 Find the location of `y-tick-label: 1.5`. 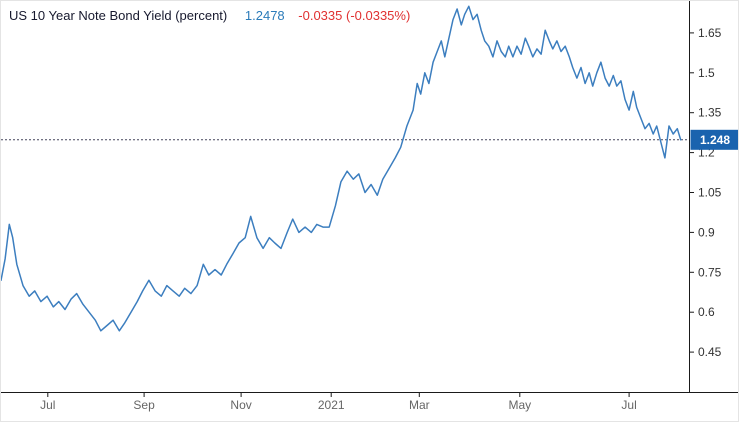

y-tick-label: 1.5 is located at coordinates (706, 73).